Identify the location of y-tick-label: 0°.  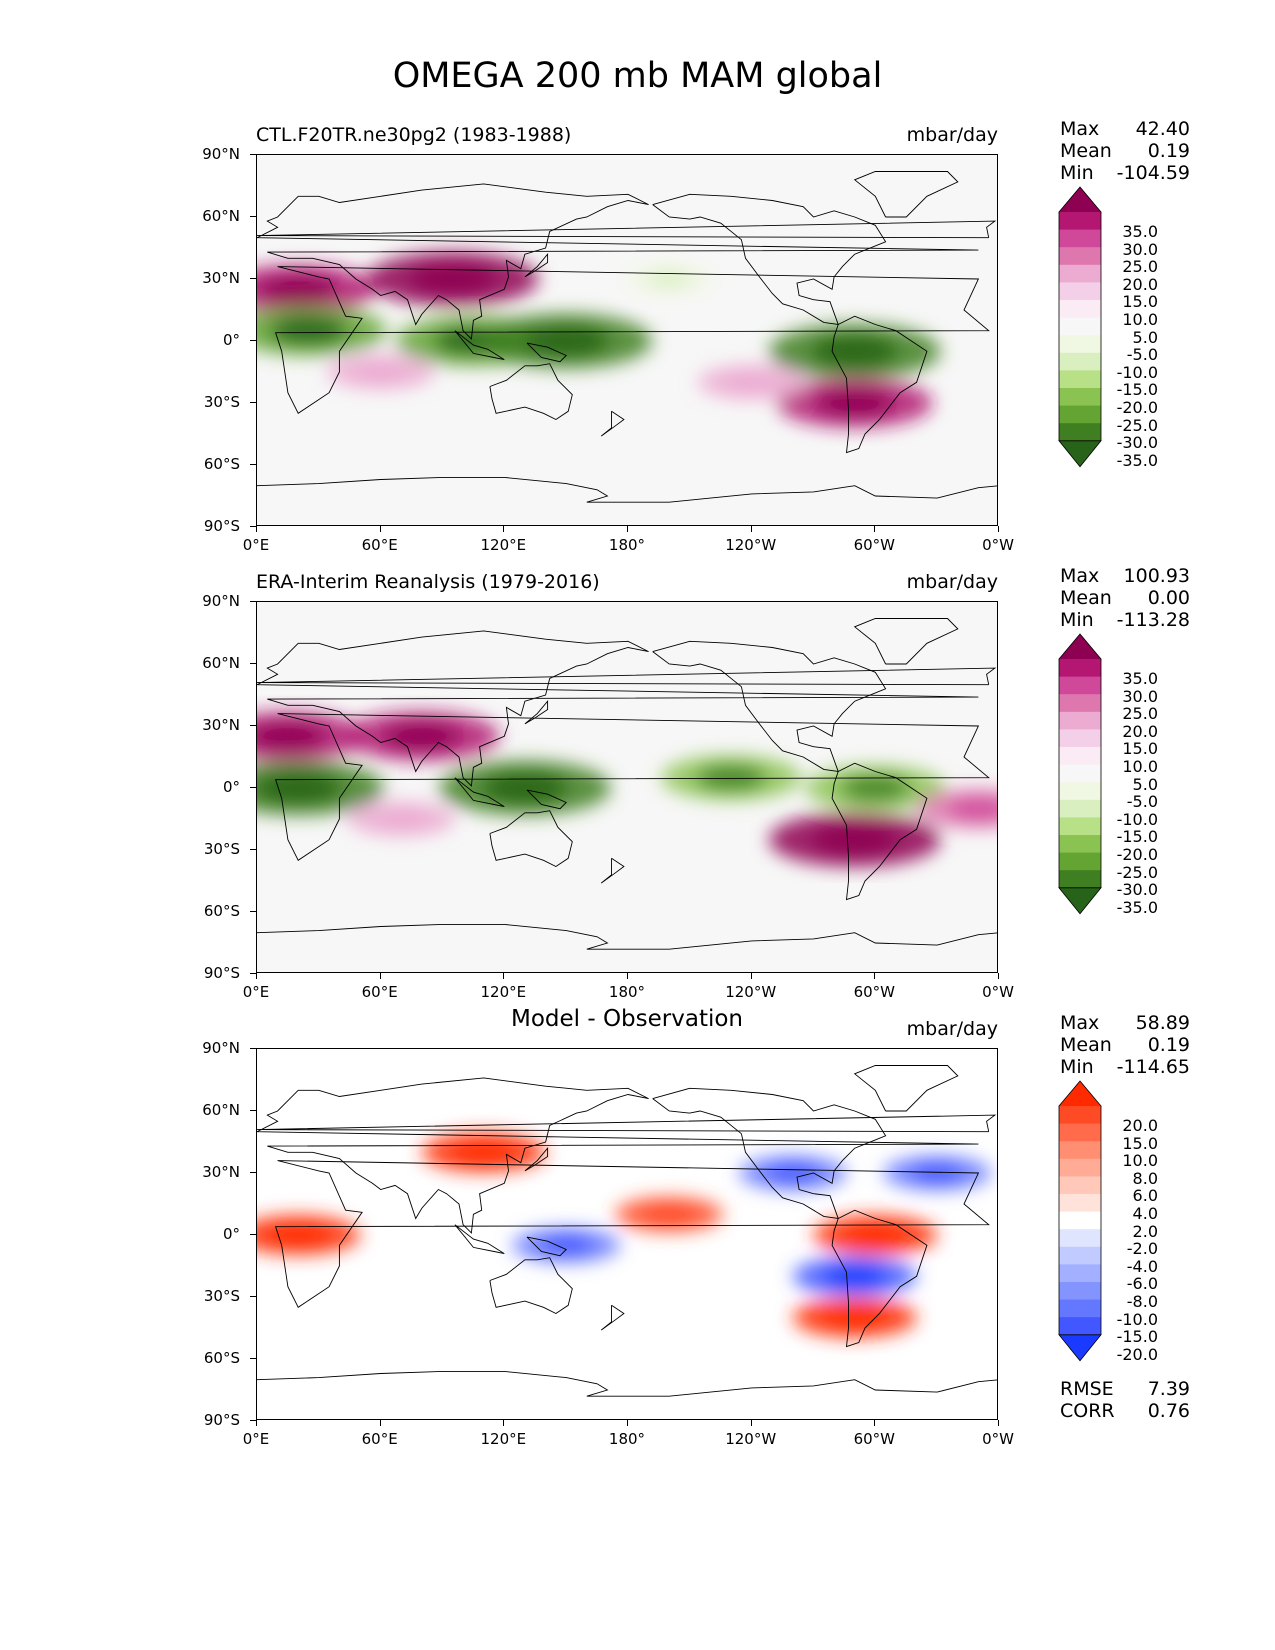
(231, 340).